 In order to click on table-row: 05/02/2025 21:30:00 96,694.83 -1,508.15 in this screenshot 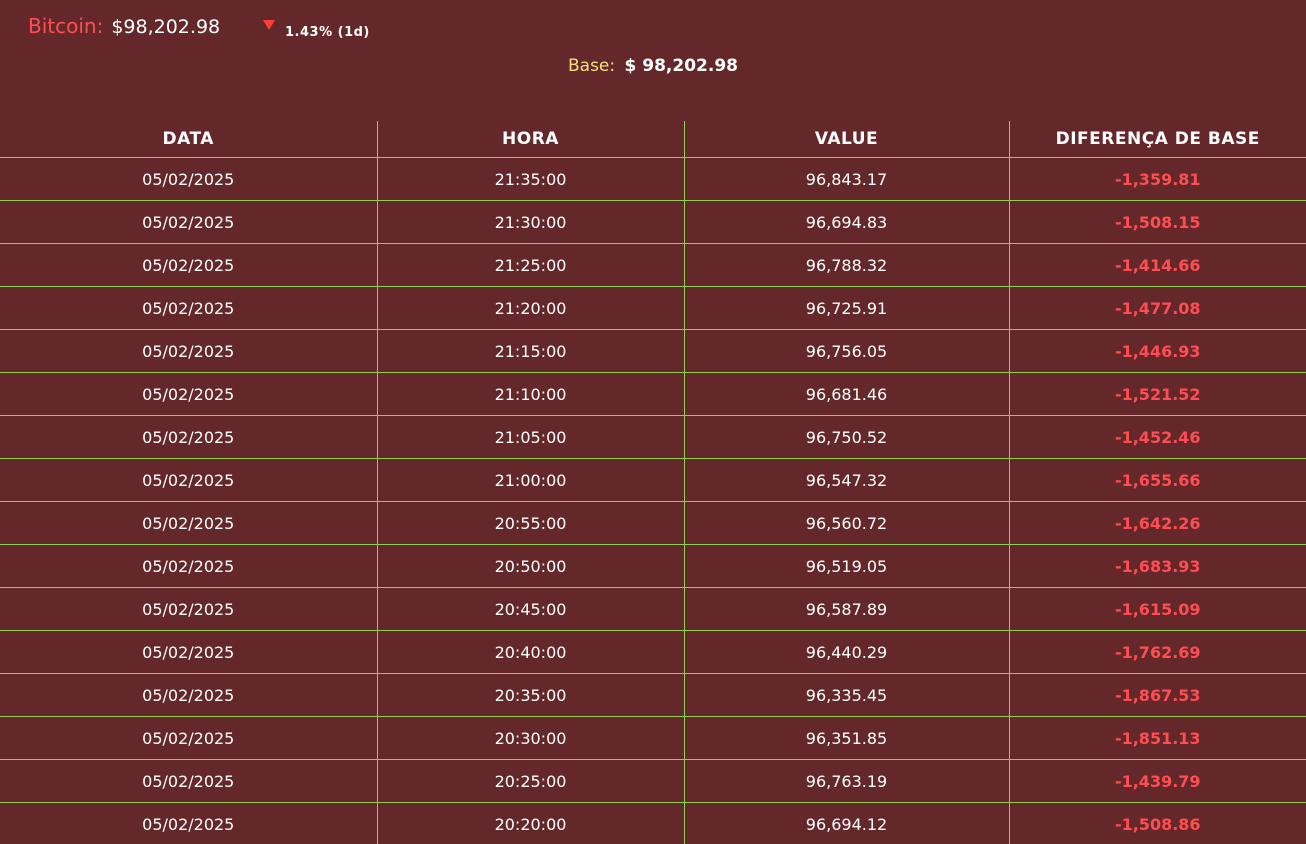, I will do `click(653, 222)`.